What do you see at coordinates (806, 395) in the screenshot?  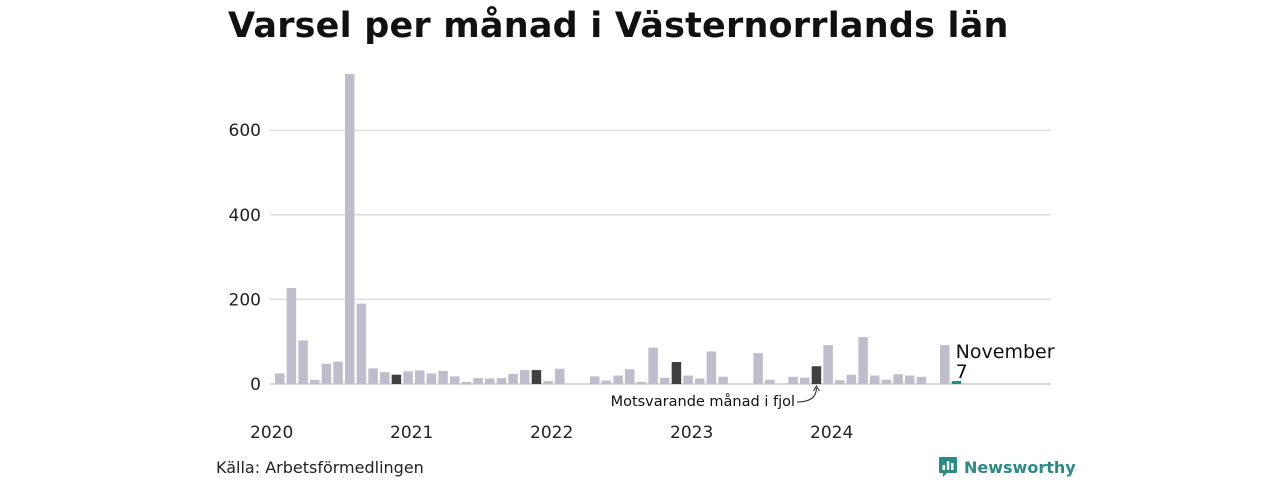 I see `annotation-arrow` at bounding box center [806, 395].